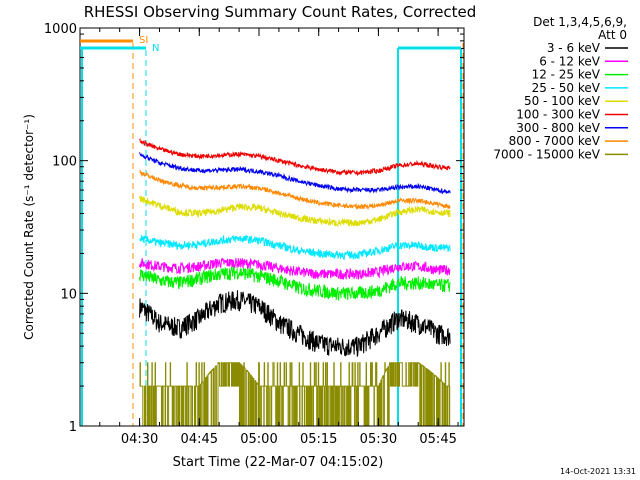 The image size is (640, 480). Describe the element at coordinates (580, 22) in the screenshot. I see `legend-header: Det 1,3,4,5,6,9,` at that location.